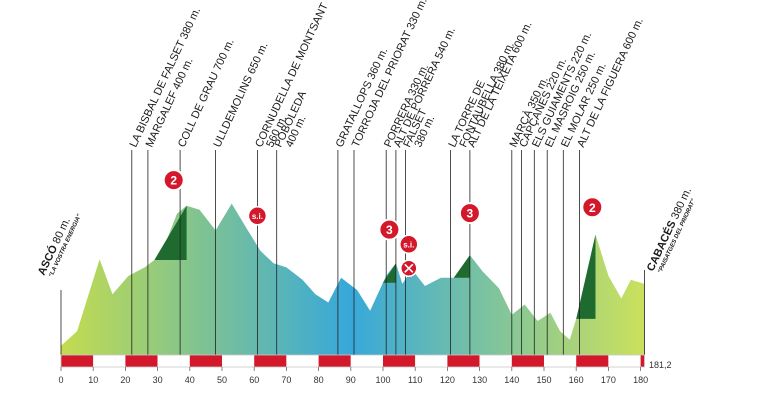 Image resolution: width=783 pixels, height=402 pixels. I want to click on axis-tick-label: 60, so click(254, 380).